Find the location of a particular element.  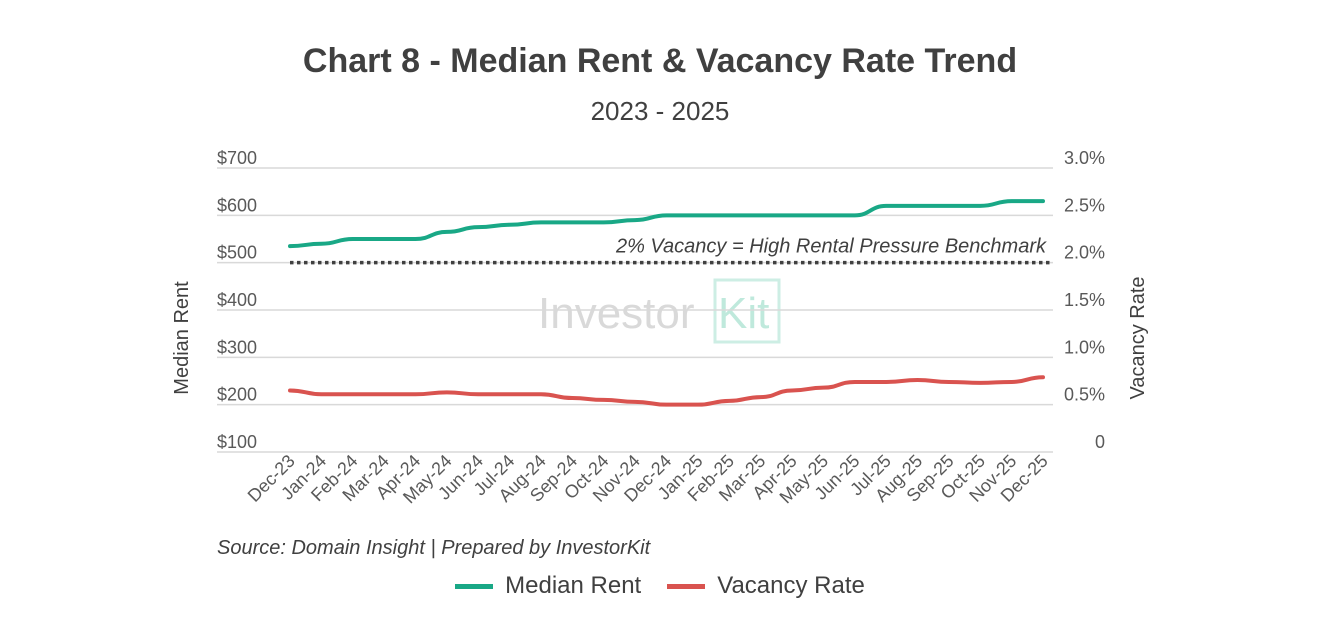

left-axis-title: Median Rent is located at coordinates (182, 338).